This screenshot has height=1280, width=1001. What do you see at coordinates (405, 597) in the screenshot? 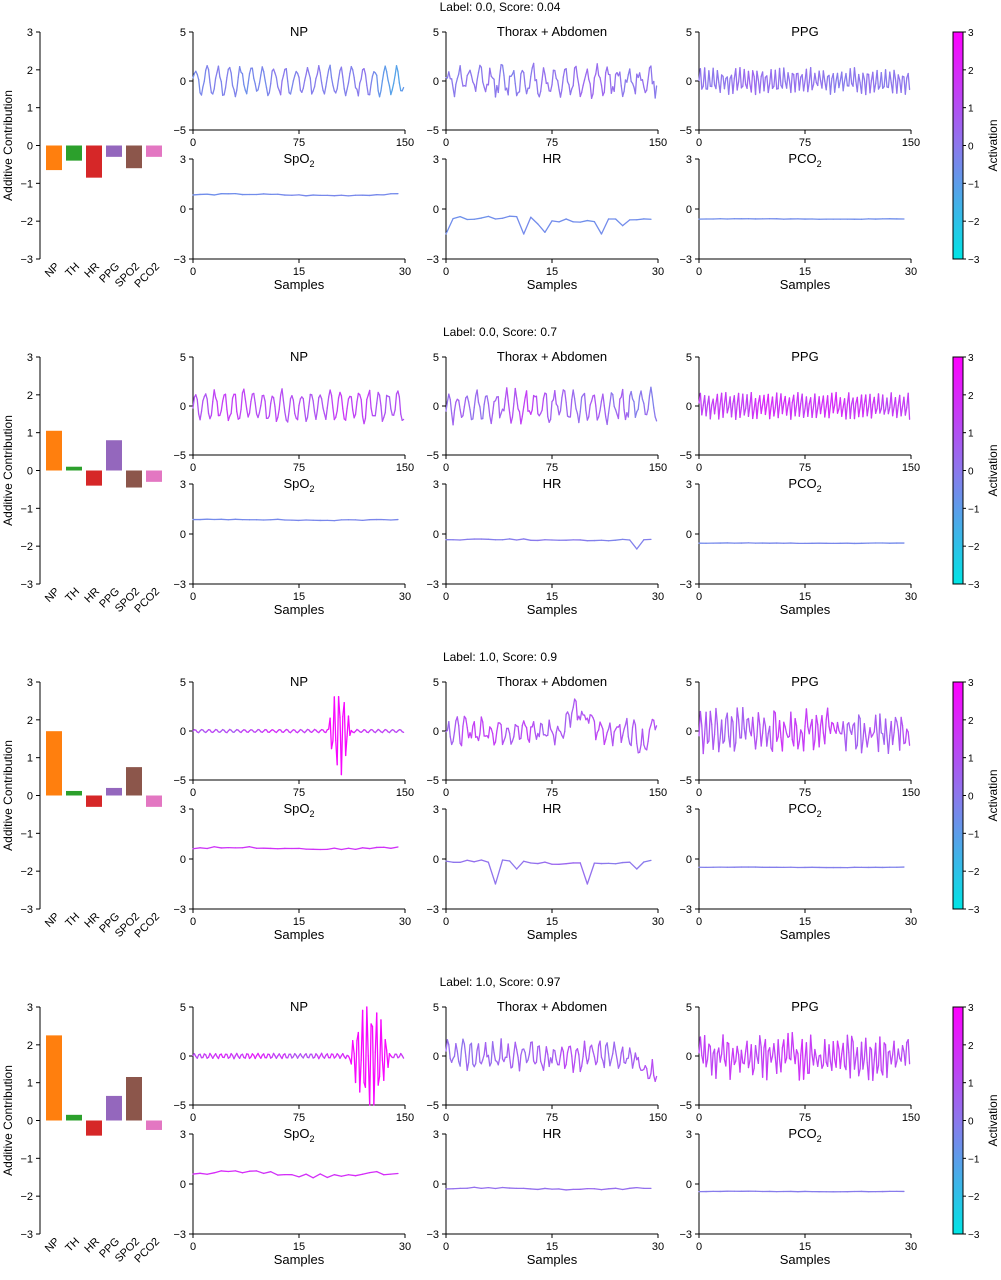
I see `signal-x-tick-label: 30` at bounding box center [405, 597].